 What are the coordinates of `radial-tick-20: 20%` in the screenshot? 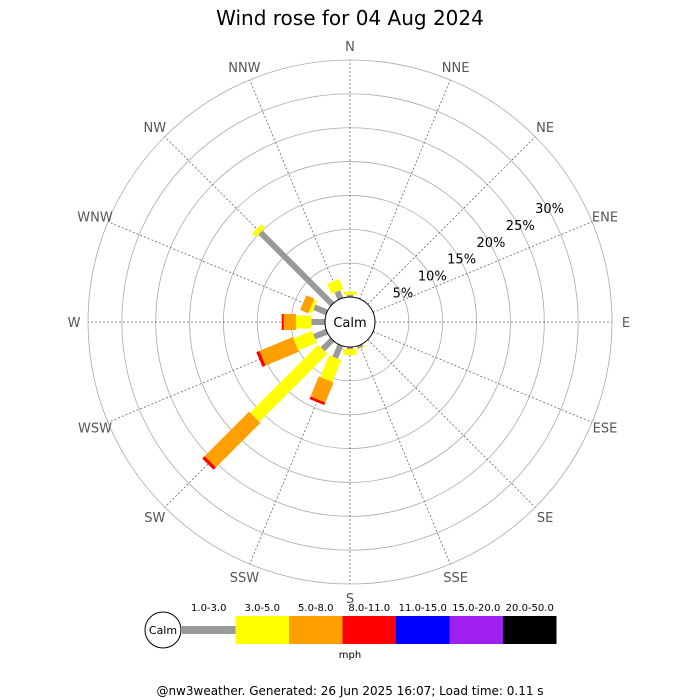 It's located at (490, 243).